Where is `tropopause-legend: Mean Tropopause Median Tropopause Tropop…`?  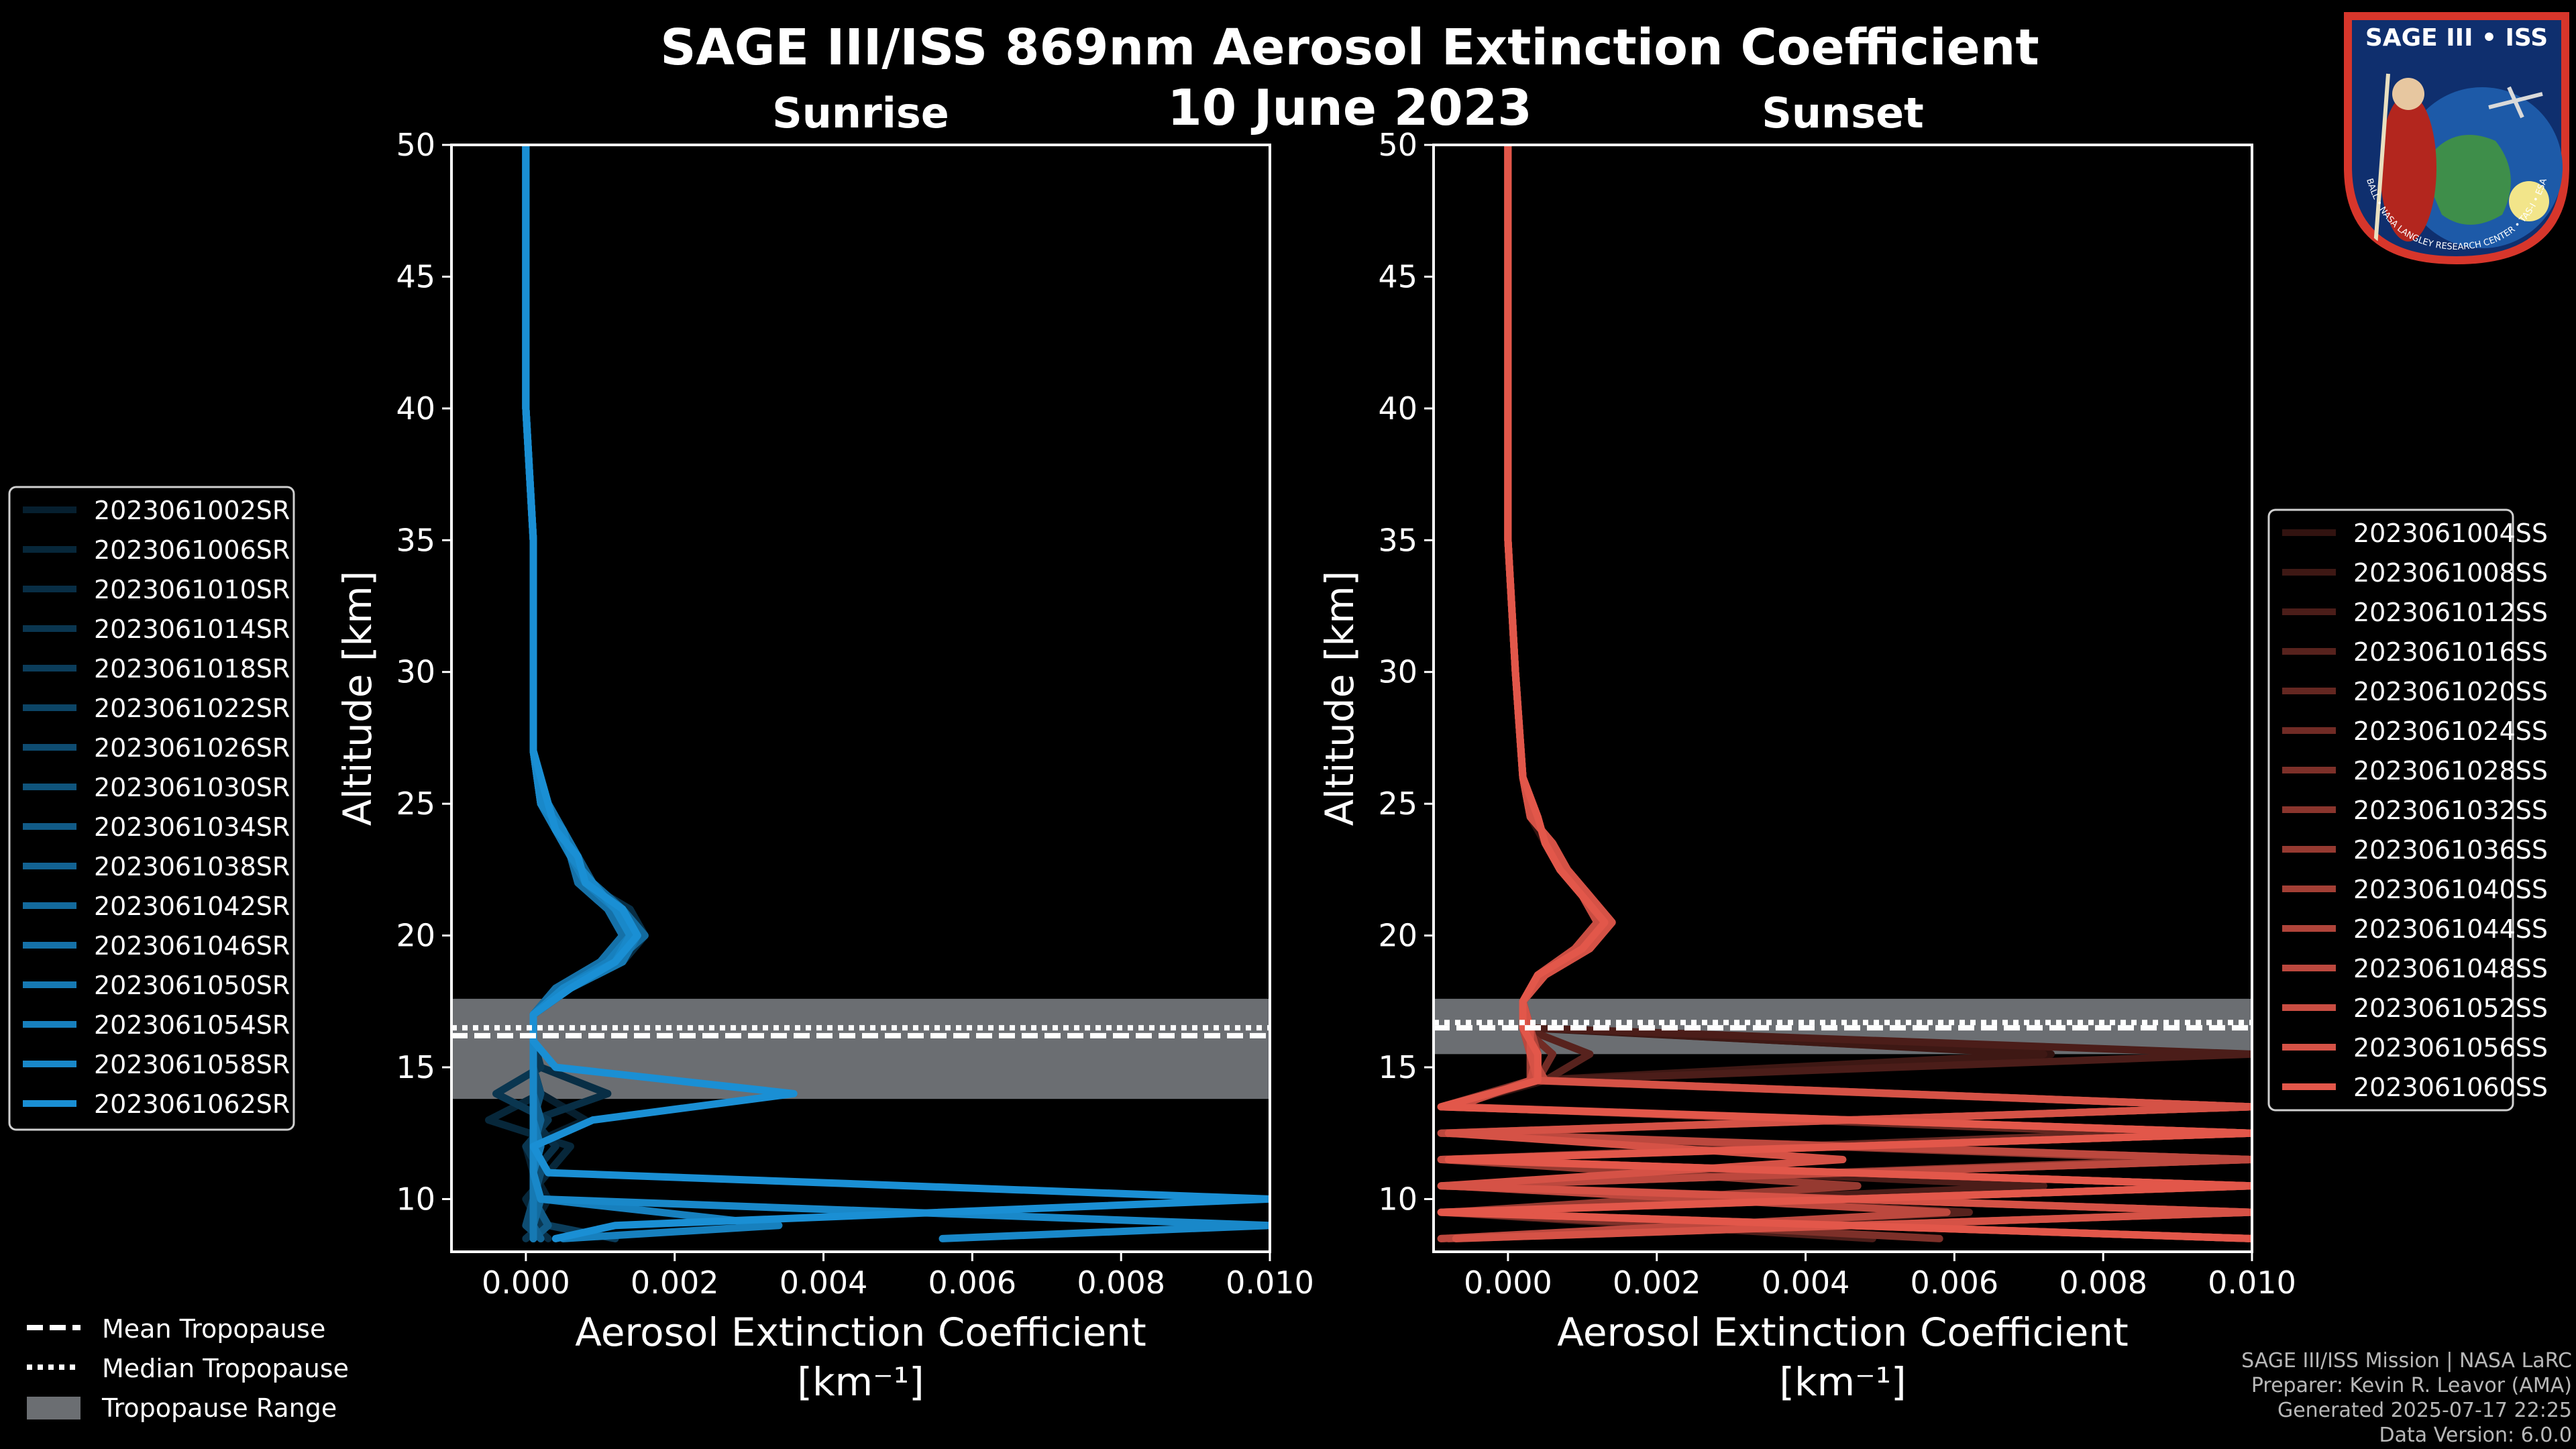 tropopause-legend: Mean Tropopause Median Tropopause Tropop… is located at coordinates (188, 1368).